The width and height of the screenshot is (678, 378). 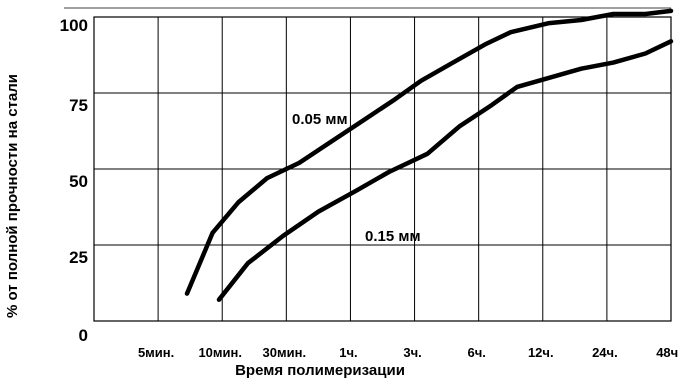 What do you see at coordinates (220, 352) in the screenshot?
I see `x-tick-label: 10мин.` at bounding box center [220, 352].